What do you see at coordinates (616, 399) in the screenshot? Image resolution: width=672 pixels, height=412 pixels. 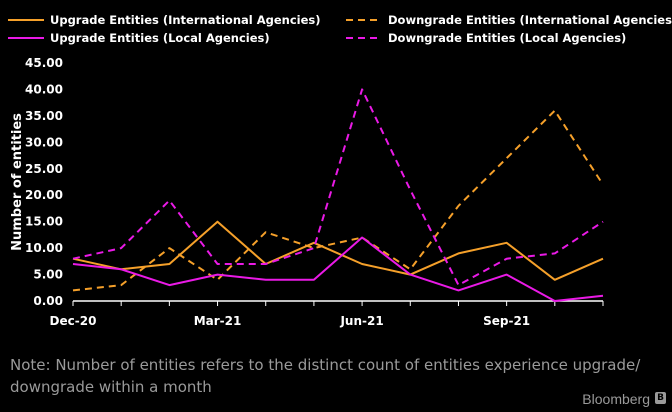 I see `brand-logo-text: Bloomberg` at bounding box center [616, 399].